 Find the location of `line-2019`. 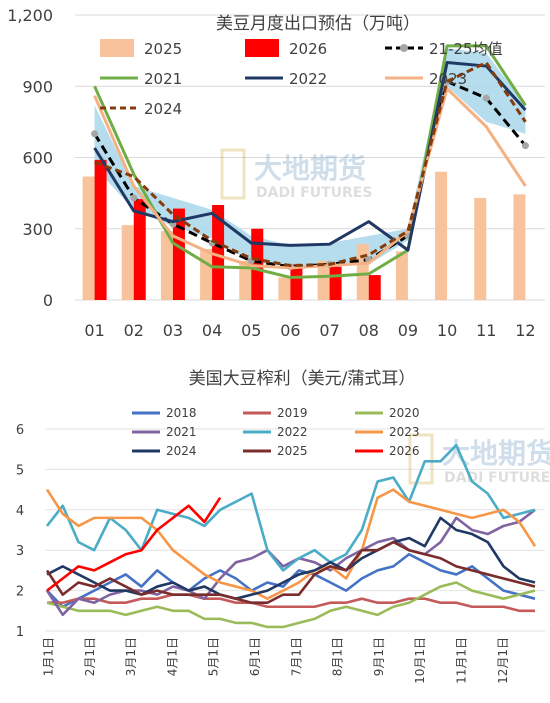

line-2019 is located at coordinates (291, 603).